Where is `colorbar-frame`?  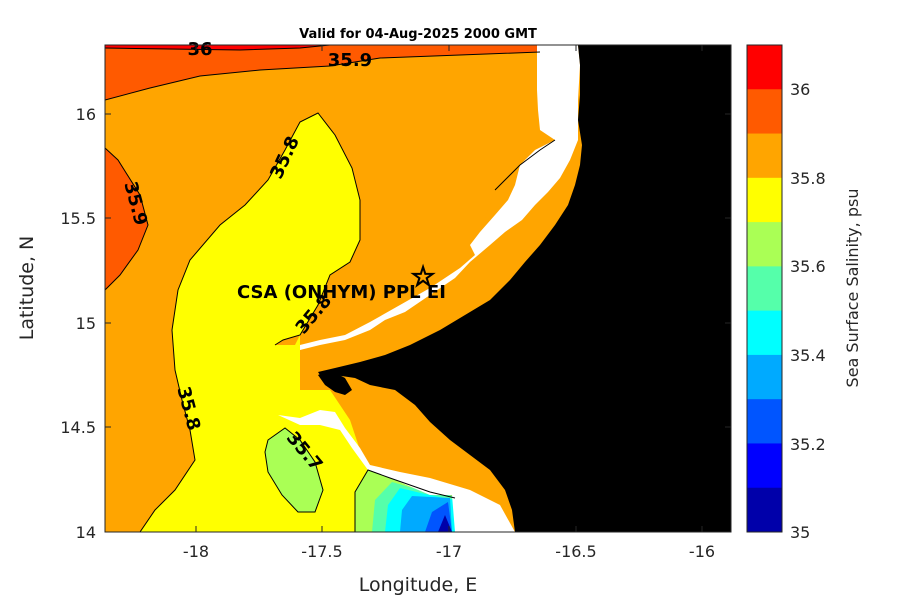
colorbar-frame is located at coordinates (764, 288).